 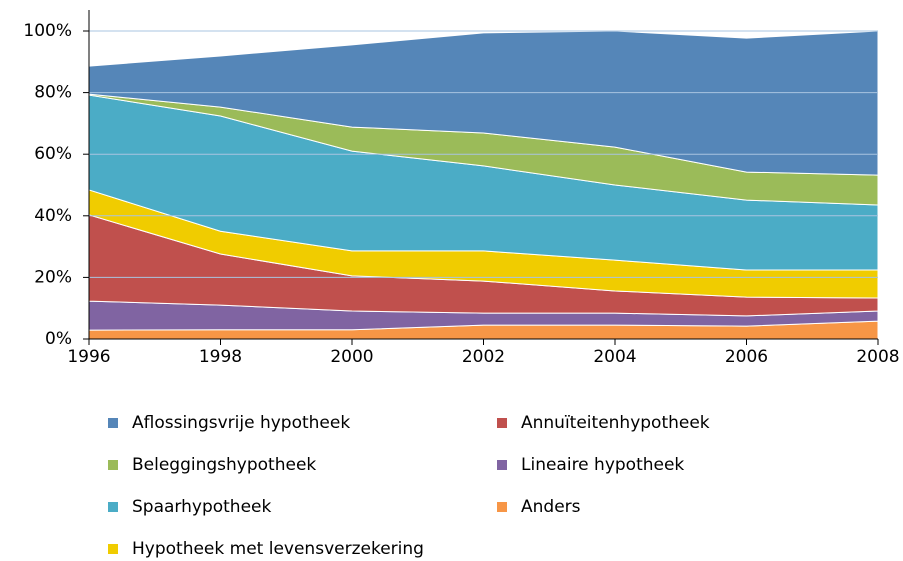 I want to click on x-tick-label: 2000, so click(x=351, y=357).